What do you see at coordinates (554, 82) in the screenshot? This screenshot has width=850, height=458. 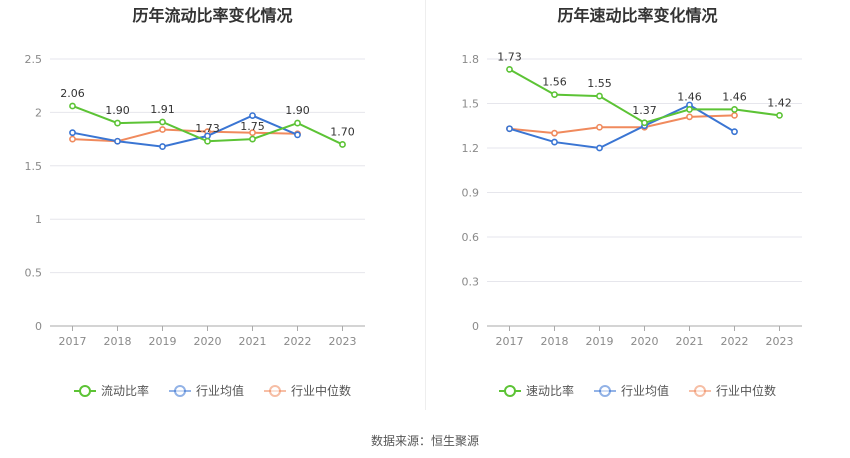 I see `data-label: 1.56` at bounding box center [554, 82].